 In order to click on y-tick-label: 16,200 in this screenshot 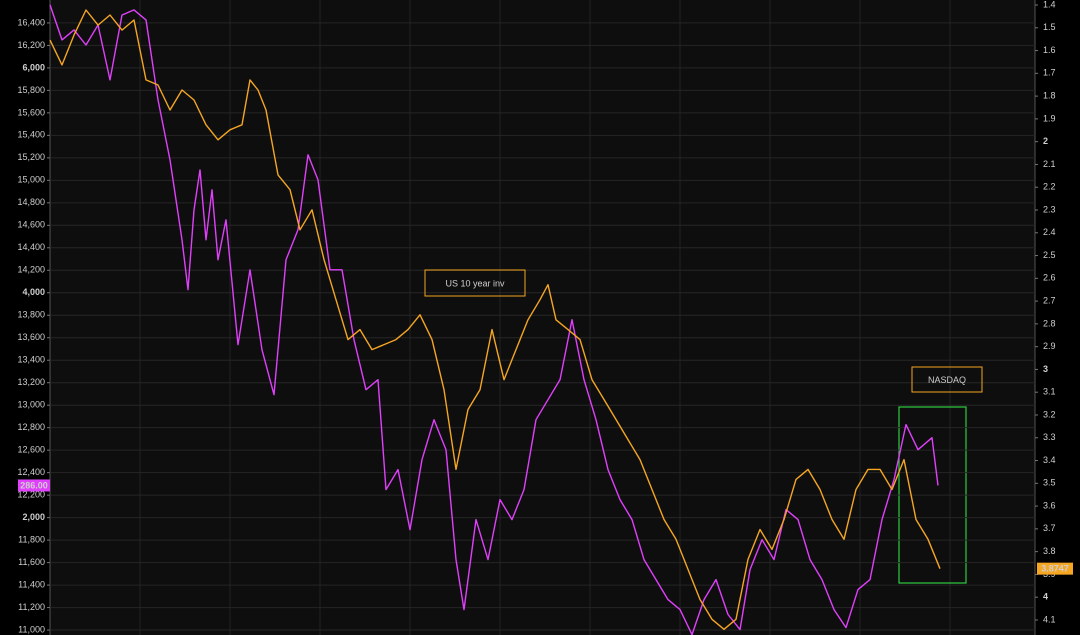, I will do `click(31, 45)`.